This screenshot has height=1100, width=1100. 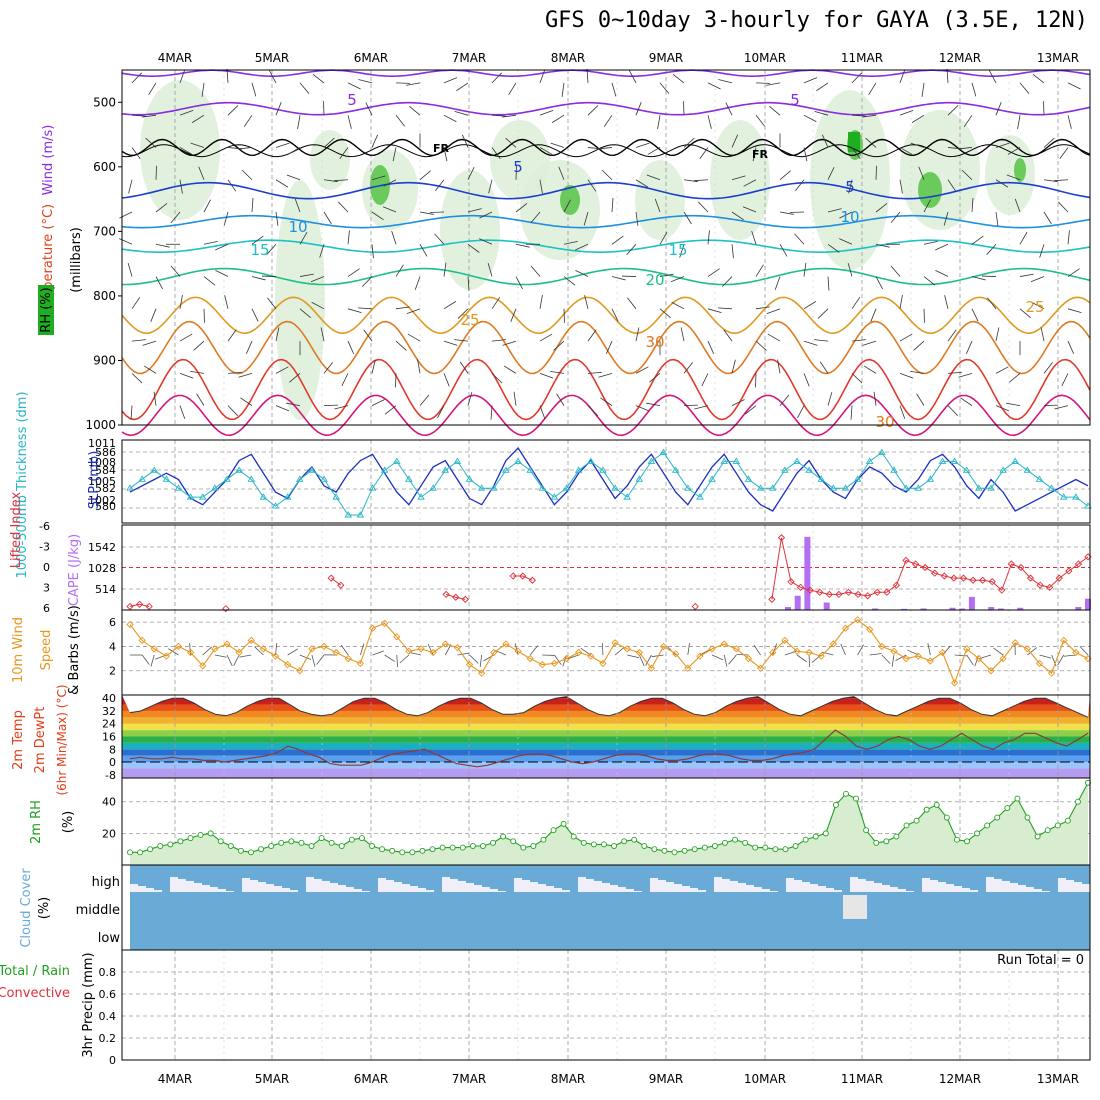 I want to click on rh2m-area, so click(x=609, y=823).